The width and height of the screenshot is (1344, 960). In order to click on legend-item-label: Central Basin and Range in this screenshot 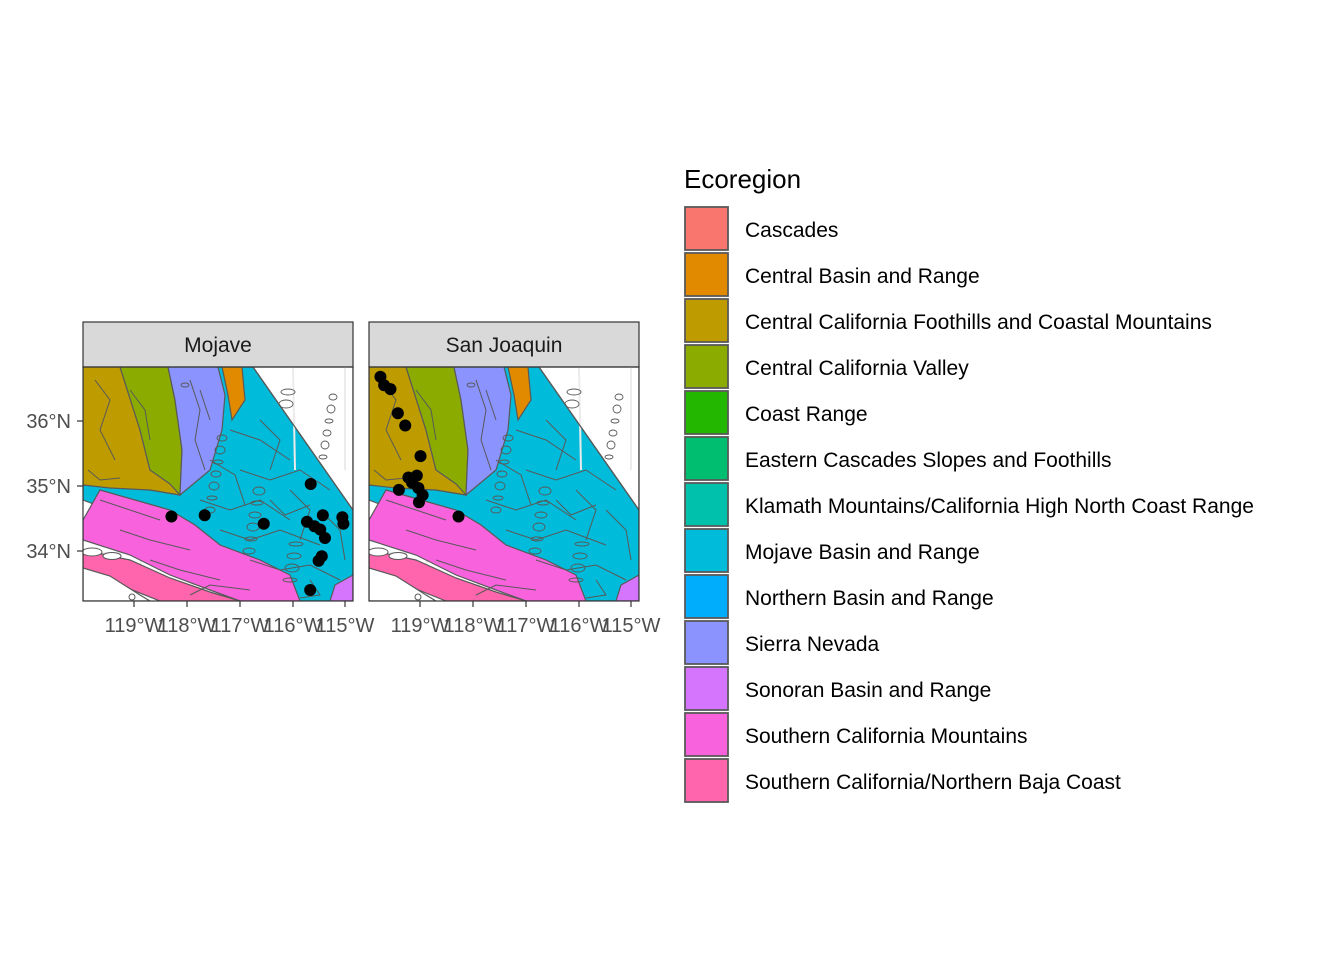, I will do `click(862, 276)`.